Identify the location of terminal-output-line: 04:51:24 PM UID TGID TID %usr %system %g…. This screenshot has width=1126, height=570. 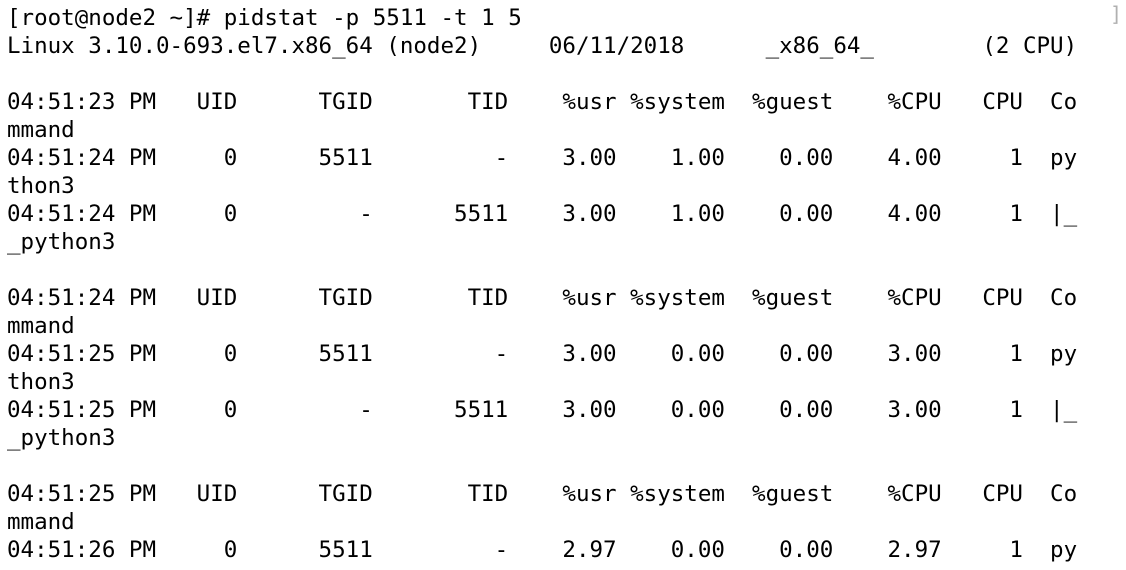
(542, 298).